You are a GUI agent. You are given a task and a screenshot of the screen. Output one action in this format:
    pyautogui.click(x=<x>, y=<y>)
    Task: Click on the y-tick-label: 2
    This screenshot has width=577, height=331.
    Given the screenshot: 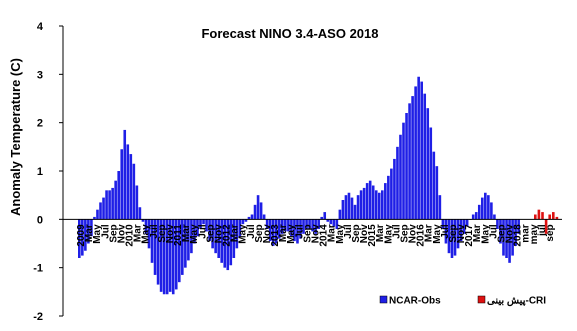 What is the action you would take?
    pyautogui.click(x=40, y=124)
    